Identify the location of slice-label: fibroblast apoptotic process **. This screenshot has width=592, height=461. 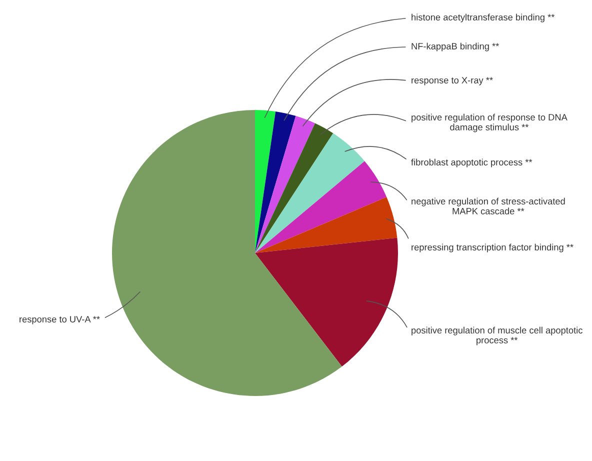
(471, 163).